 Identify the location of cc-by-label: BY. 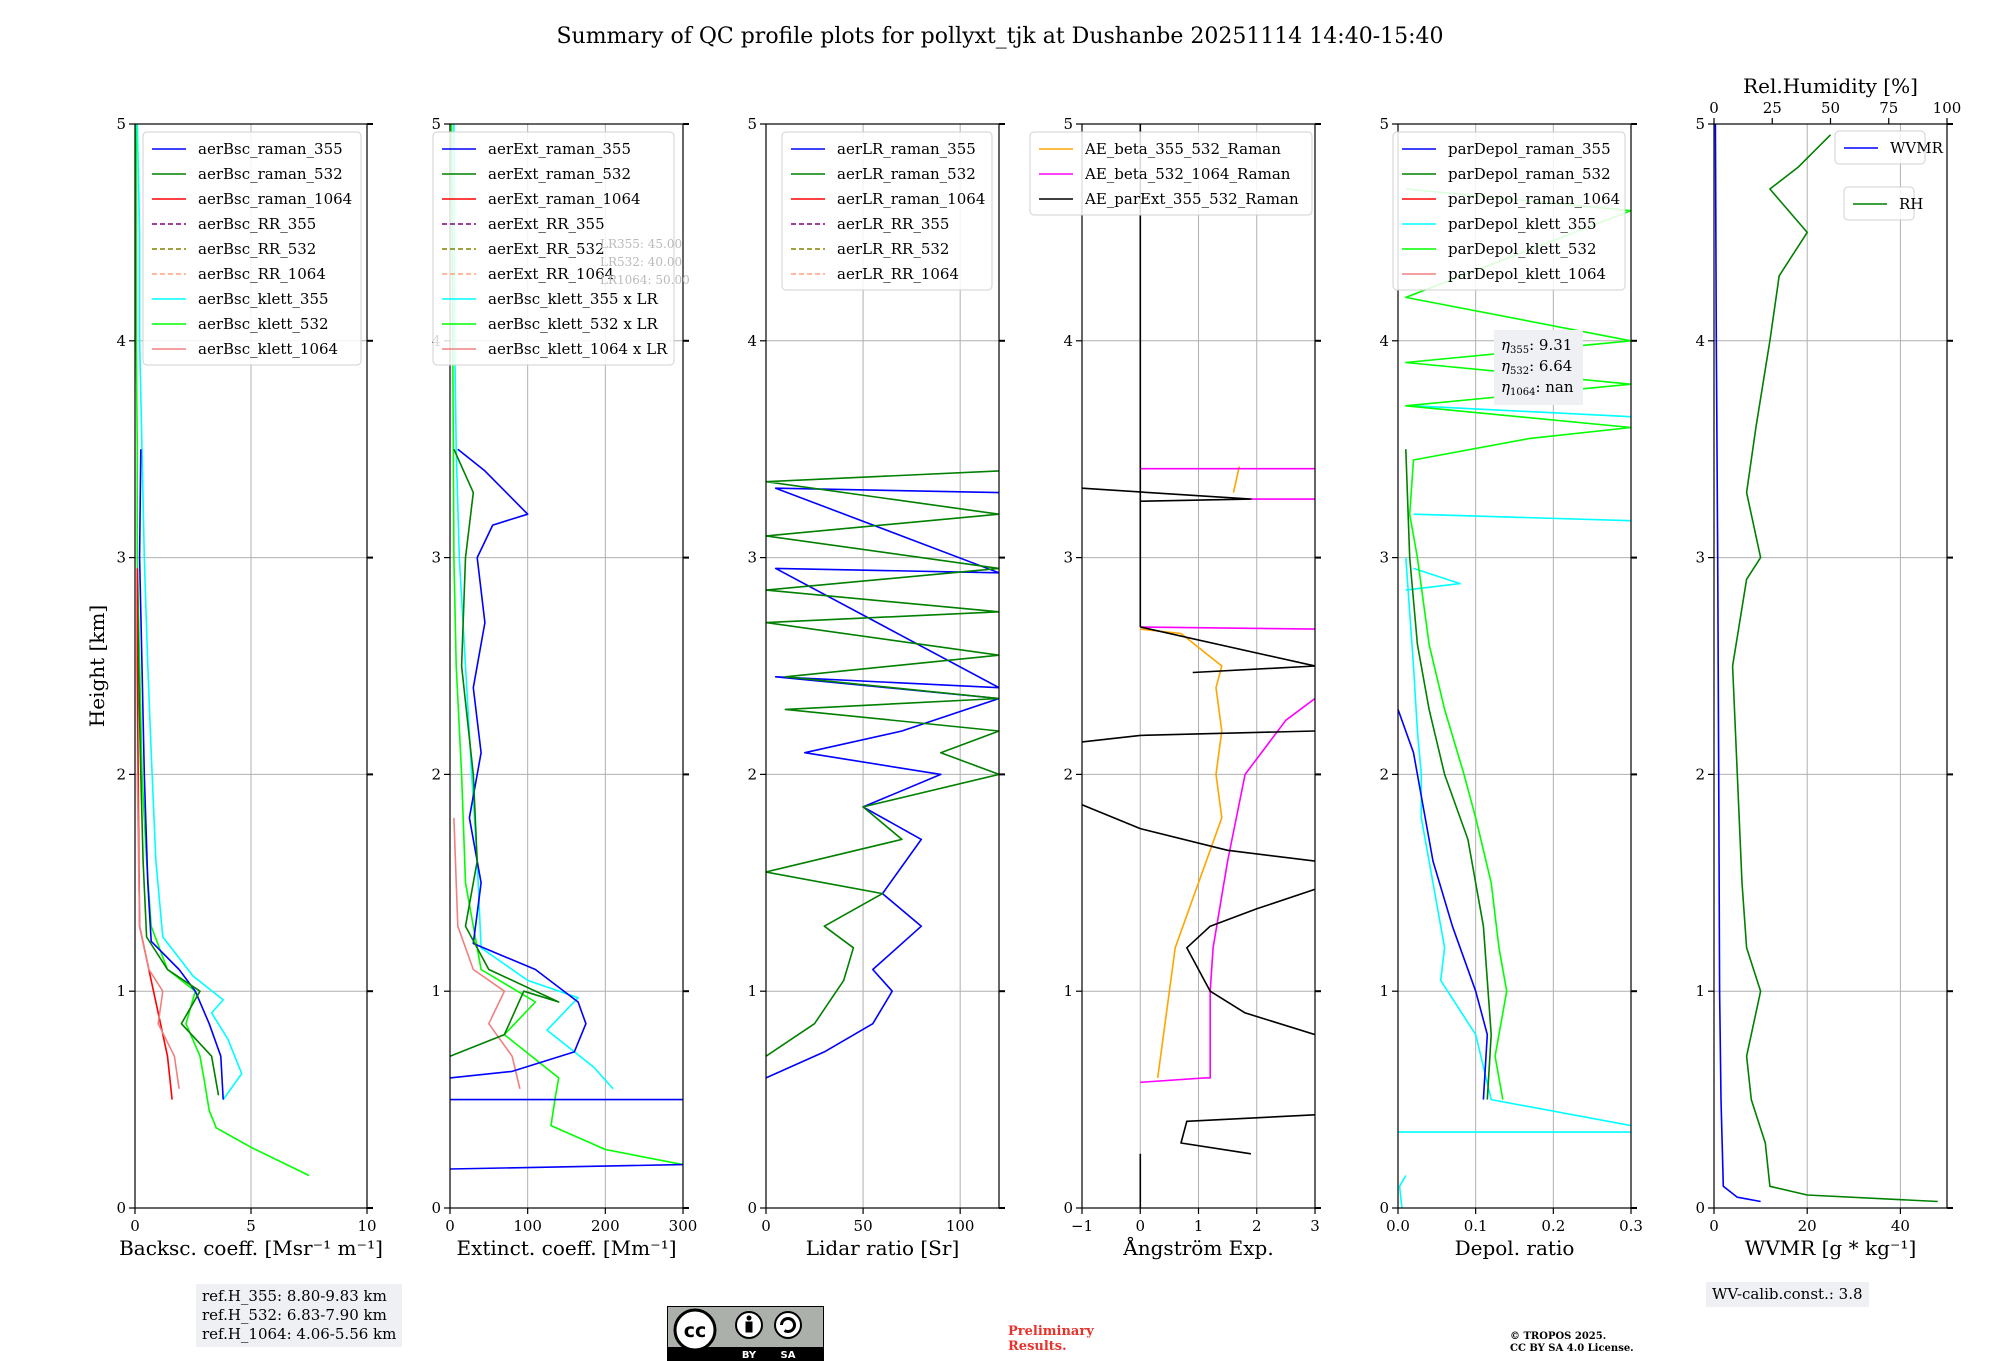
(749, 1355).